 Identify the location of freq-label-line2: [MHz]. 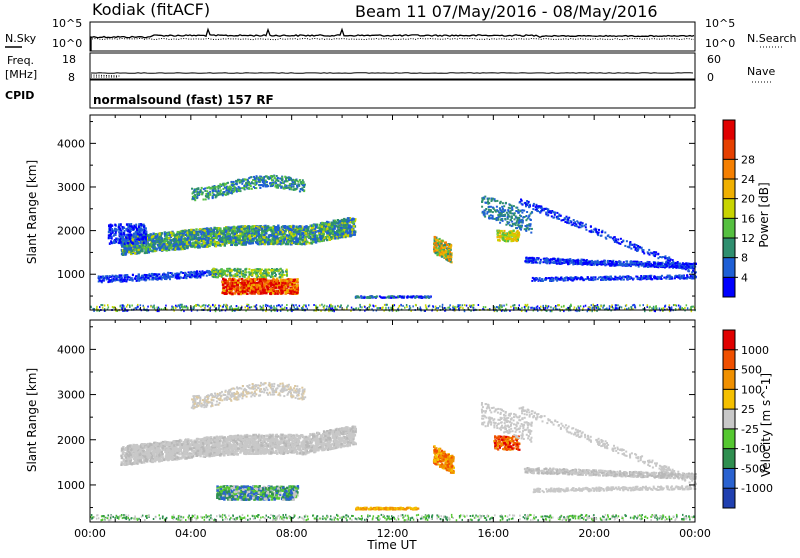
(21, 74).